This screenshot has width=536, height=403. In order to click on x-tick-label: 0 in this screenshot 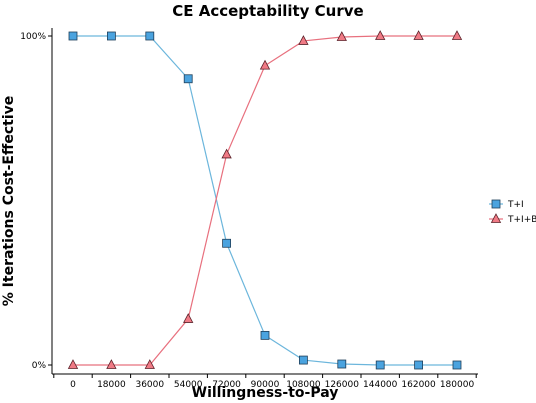, I will do `click(73, 385)`.